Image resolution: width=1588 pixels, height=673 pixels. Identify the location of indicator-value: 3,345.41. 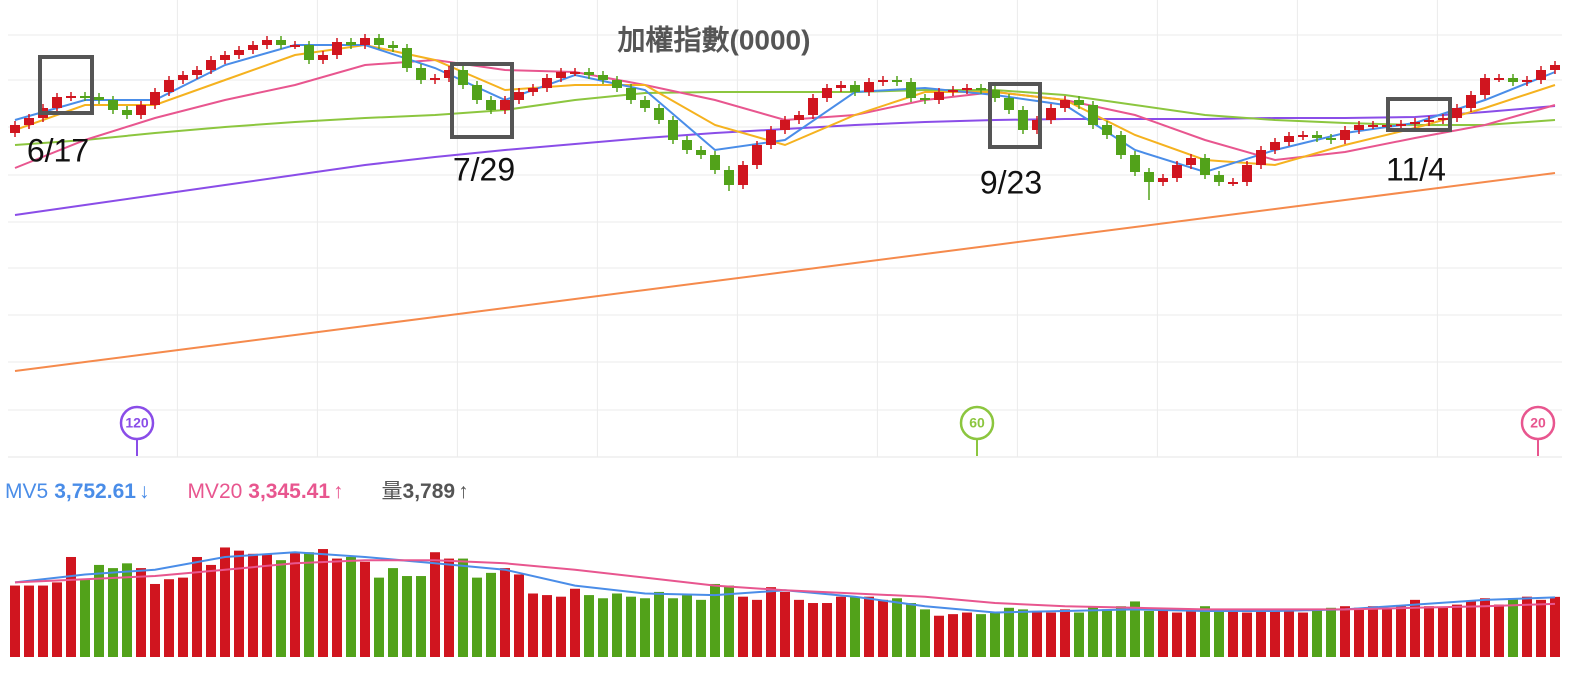
(289, 491).